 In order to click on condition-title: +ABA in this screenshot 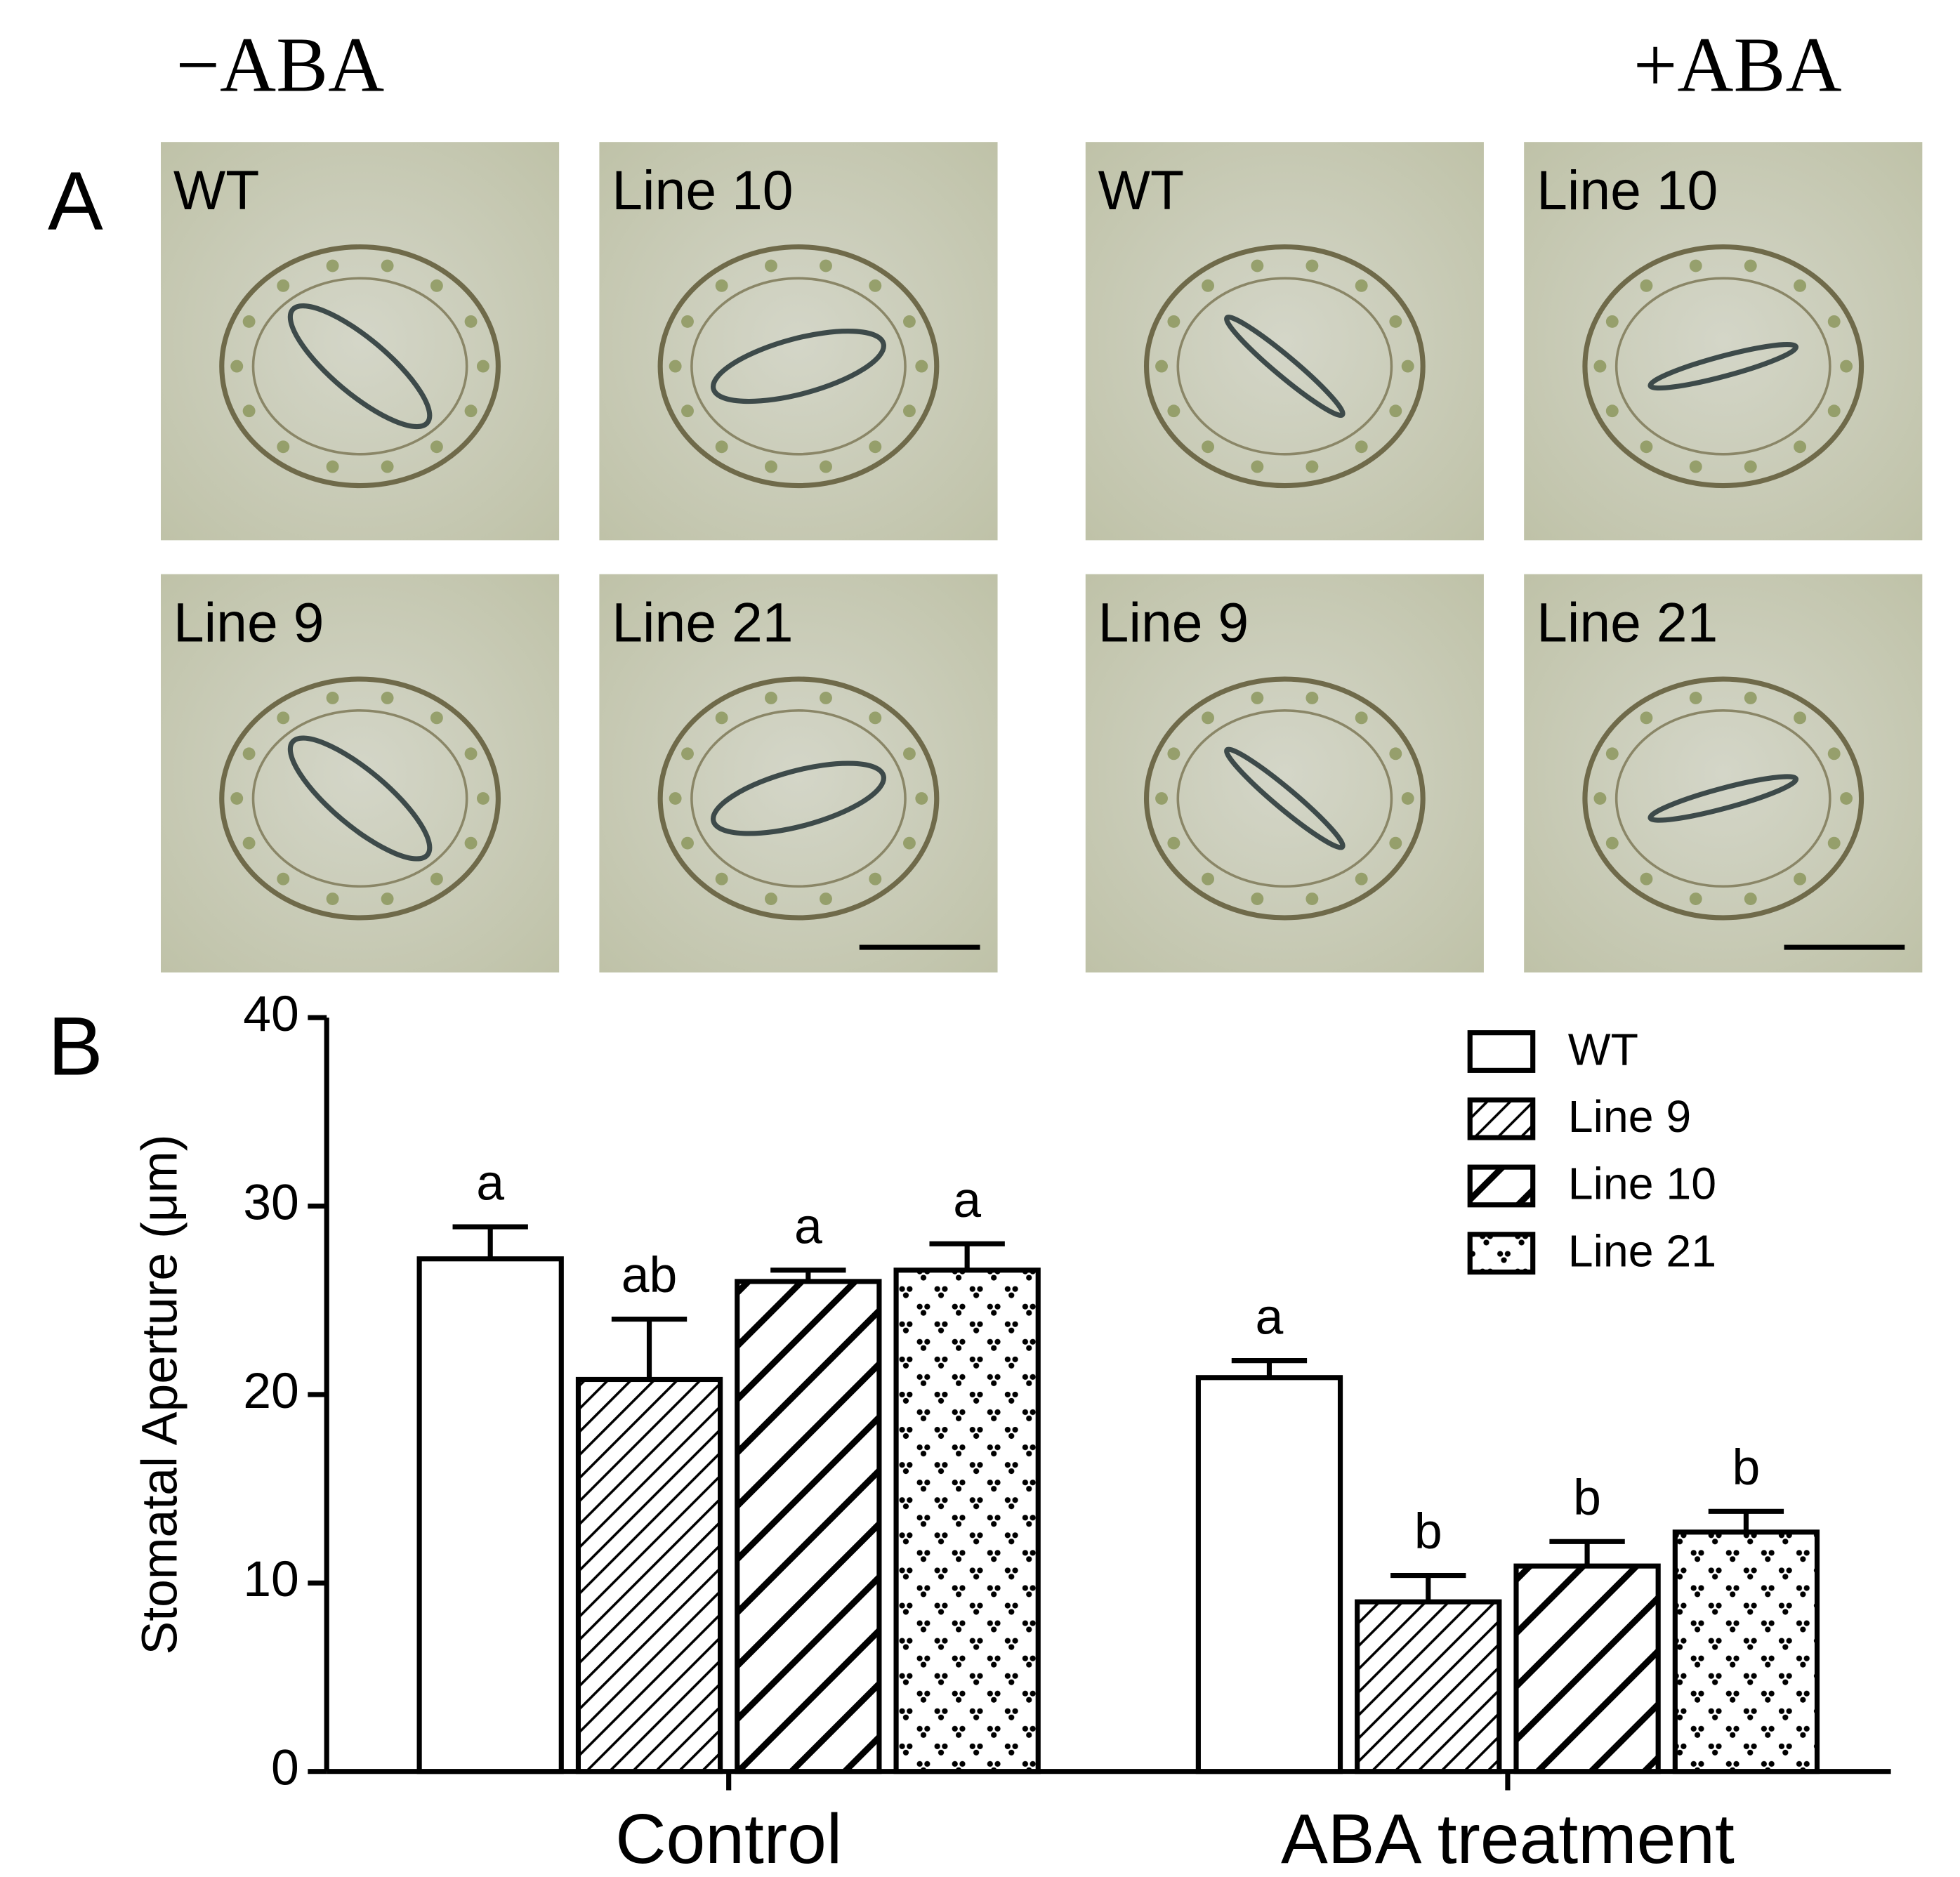, I will do `click(1737, 64)`.